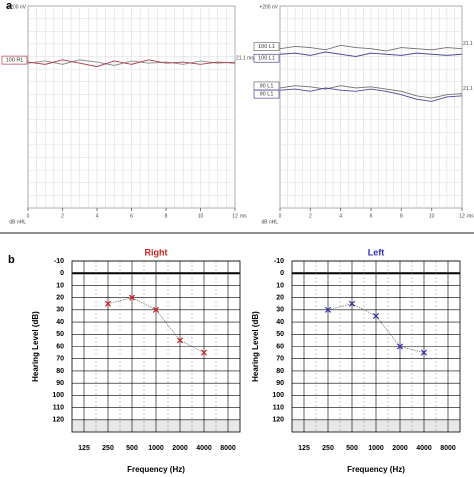  What do you see at coordinates (35, 346) in the screenshot?
I see `y-axis-label: Hearing Level (dB)` at bounding box center [35, 346].